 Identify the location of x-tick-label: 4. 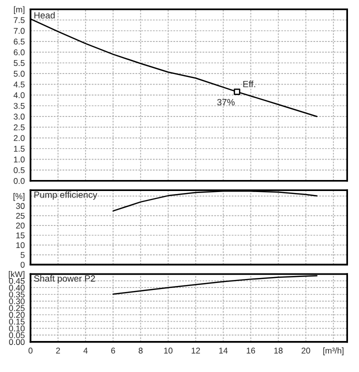
(85, 351).